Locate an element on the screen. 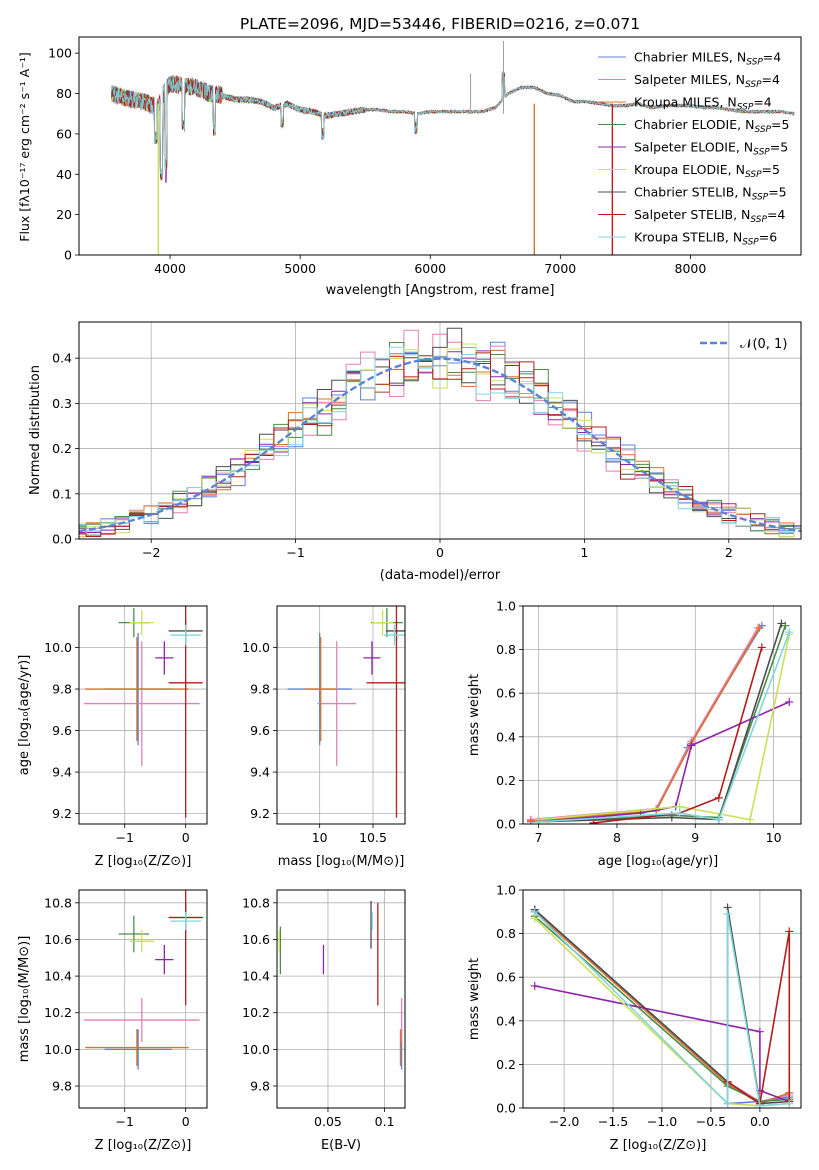 This screenshot has width=819, height=1170. spectrum-x-label: wavelength [Angstrom, rest frame] is located at coordinates (440, 290).